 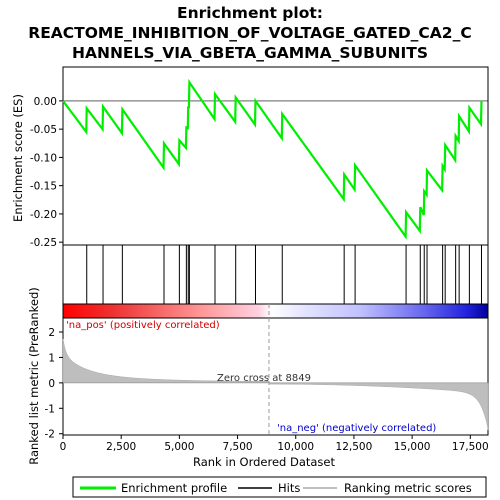 I want to click on x-tick-label: 0, so click(x=63, y=447).